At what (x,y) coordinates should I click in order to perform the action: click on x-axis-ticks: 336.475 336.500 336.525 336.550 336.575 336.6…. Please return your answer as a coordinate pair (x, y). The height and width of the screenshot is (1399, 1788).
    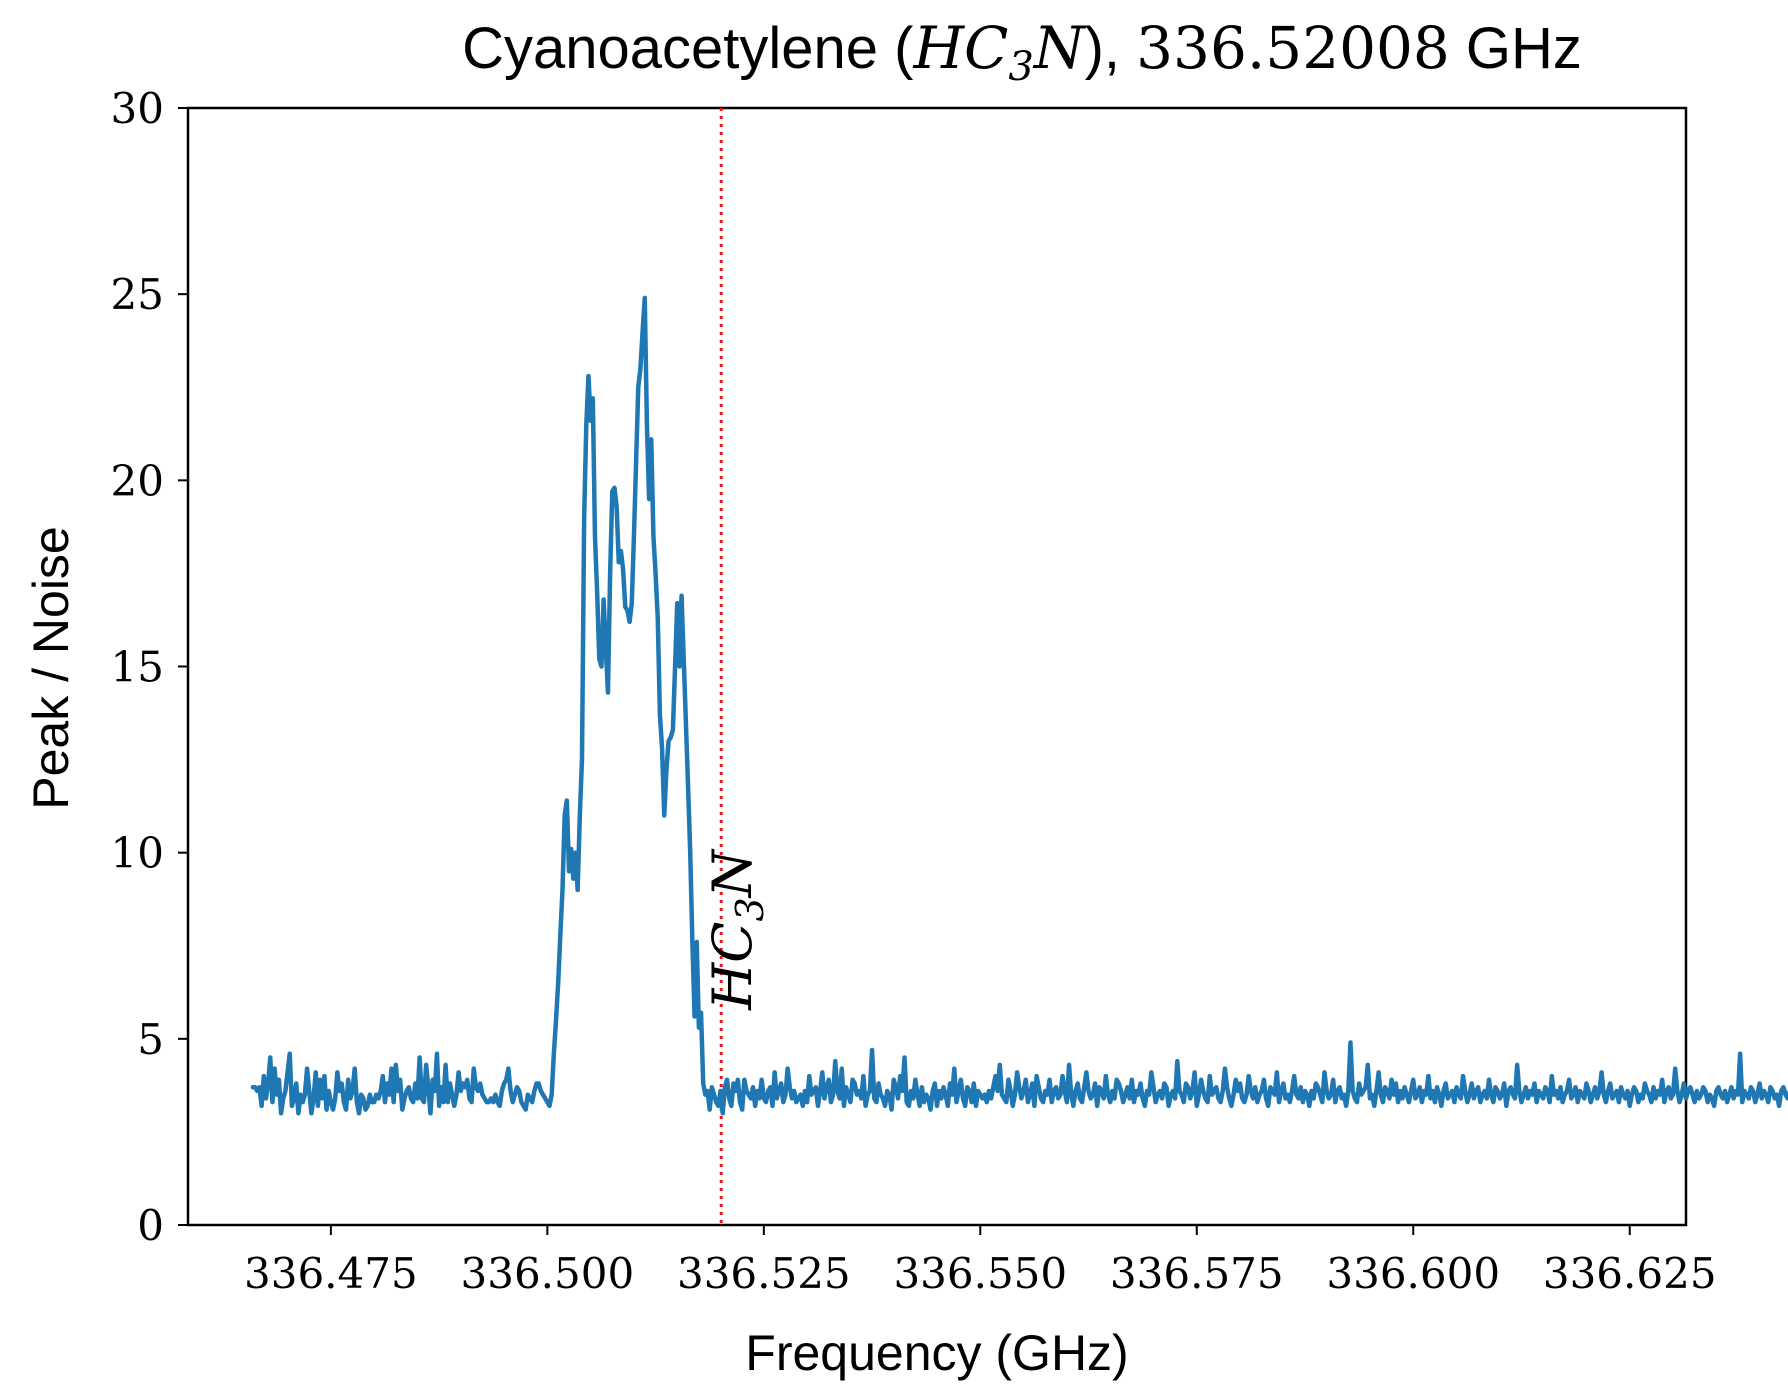
    Looking at the image, I should click on (980, 1261).